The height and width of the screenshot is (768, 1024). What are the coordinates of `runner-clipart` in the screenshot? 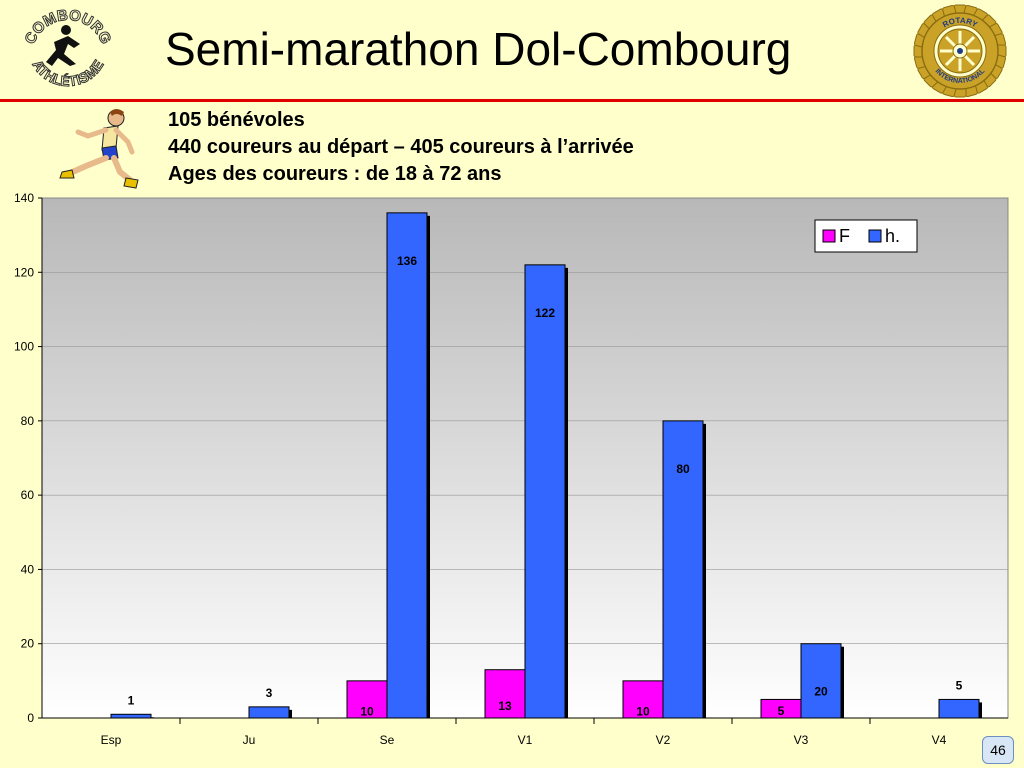 It's located at (99, 148).